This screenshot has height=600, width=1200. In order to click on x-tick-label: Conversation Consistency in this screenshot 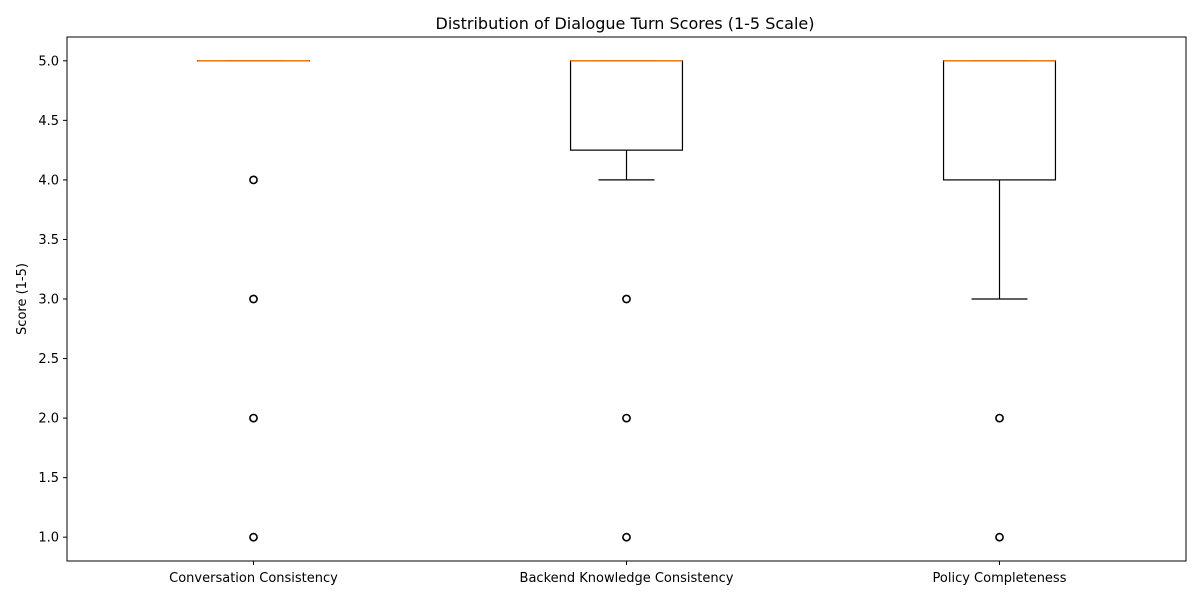, I will do `click(253, 578)`.